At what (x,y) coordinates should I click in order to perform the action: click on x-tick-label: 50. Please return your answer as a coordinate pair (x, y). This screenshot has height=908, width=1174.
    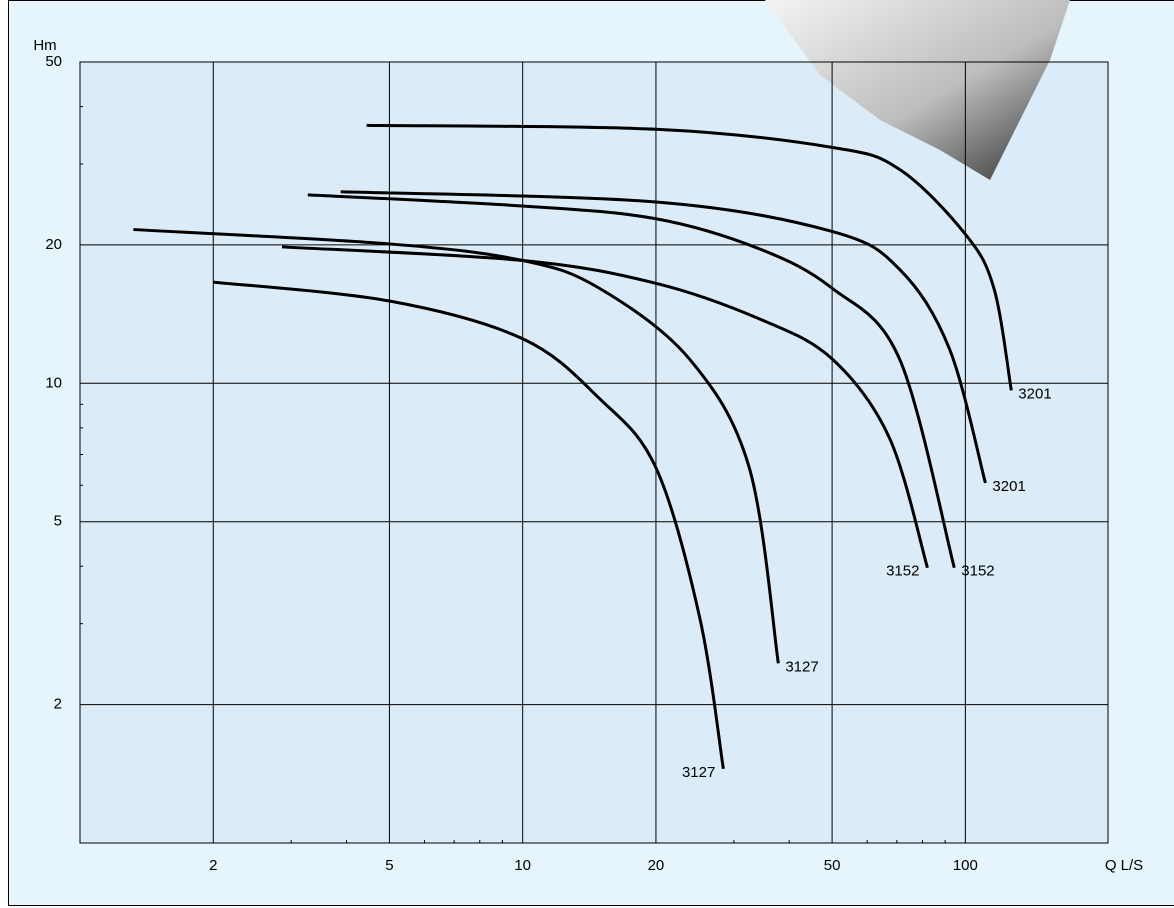
    Looking at the image, I should click on (832, 865).